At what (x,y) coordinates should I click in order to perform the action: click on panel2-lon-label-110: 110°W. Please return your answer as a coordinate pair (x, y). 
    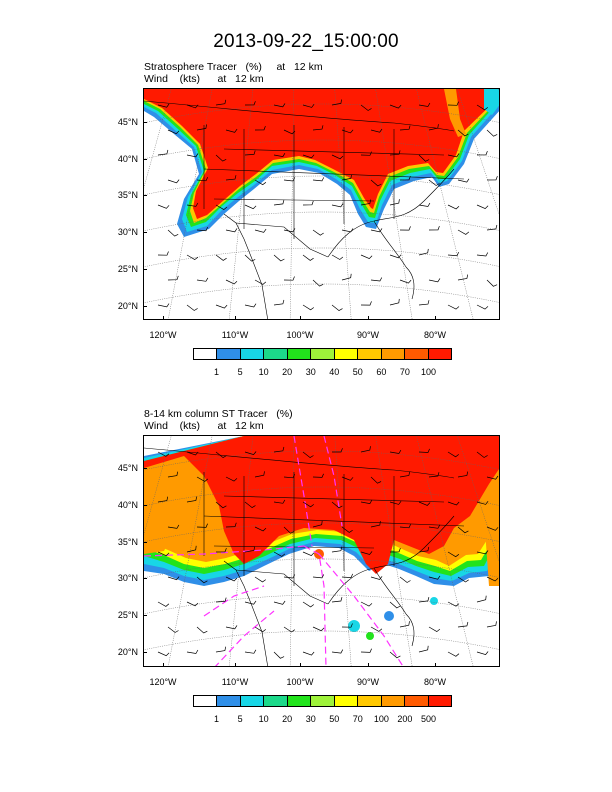
    Looking at the image, I should click on (235, 682).